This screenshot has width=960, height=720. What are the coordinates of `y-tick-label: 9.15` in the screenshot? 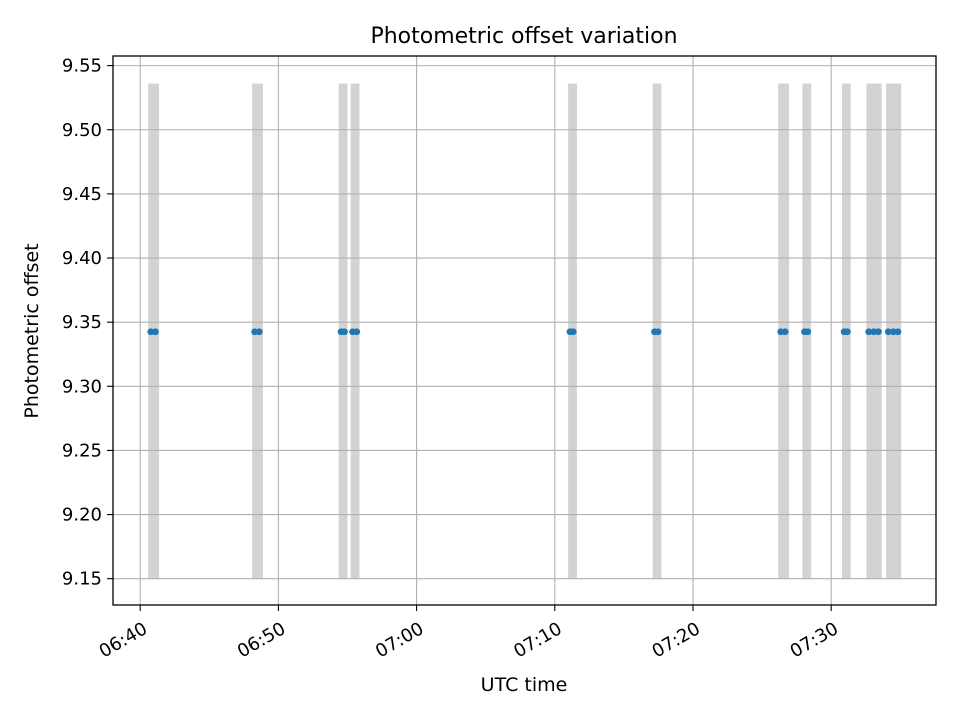 It's located at (82, 579).